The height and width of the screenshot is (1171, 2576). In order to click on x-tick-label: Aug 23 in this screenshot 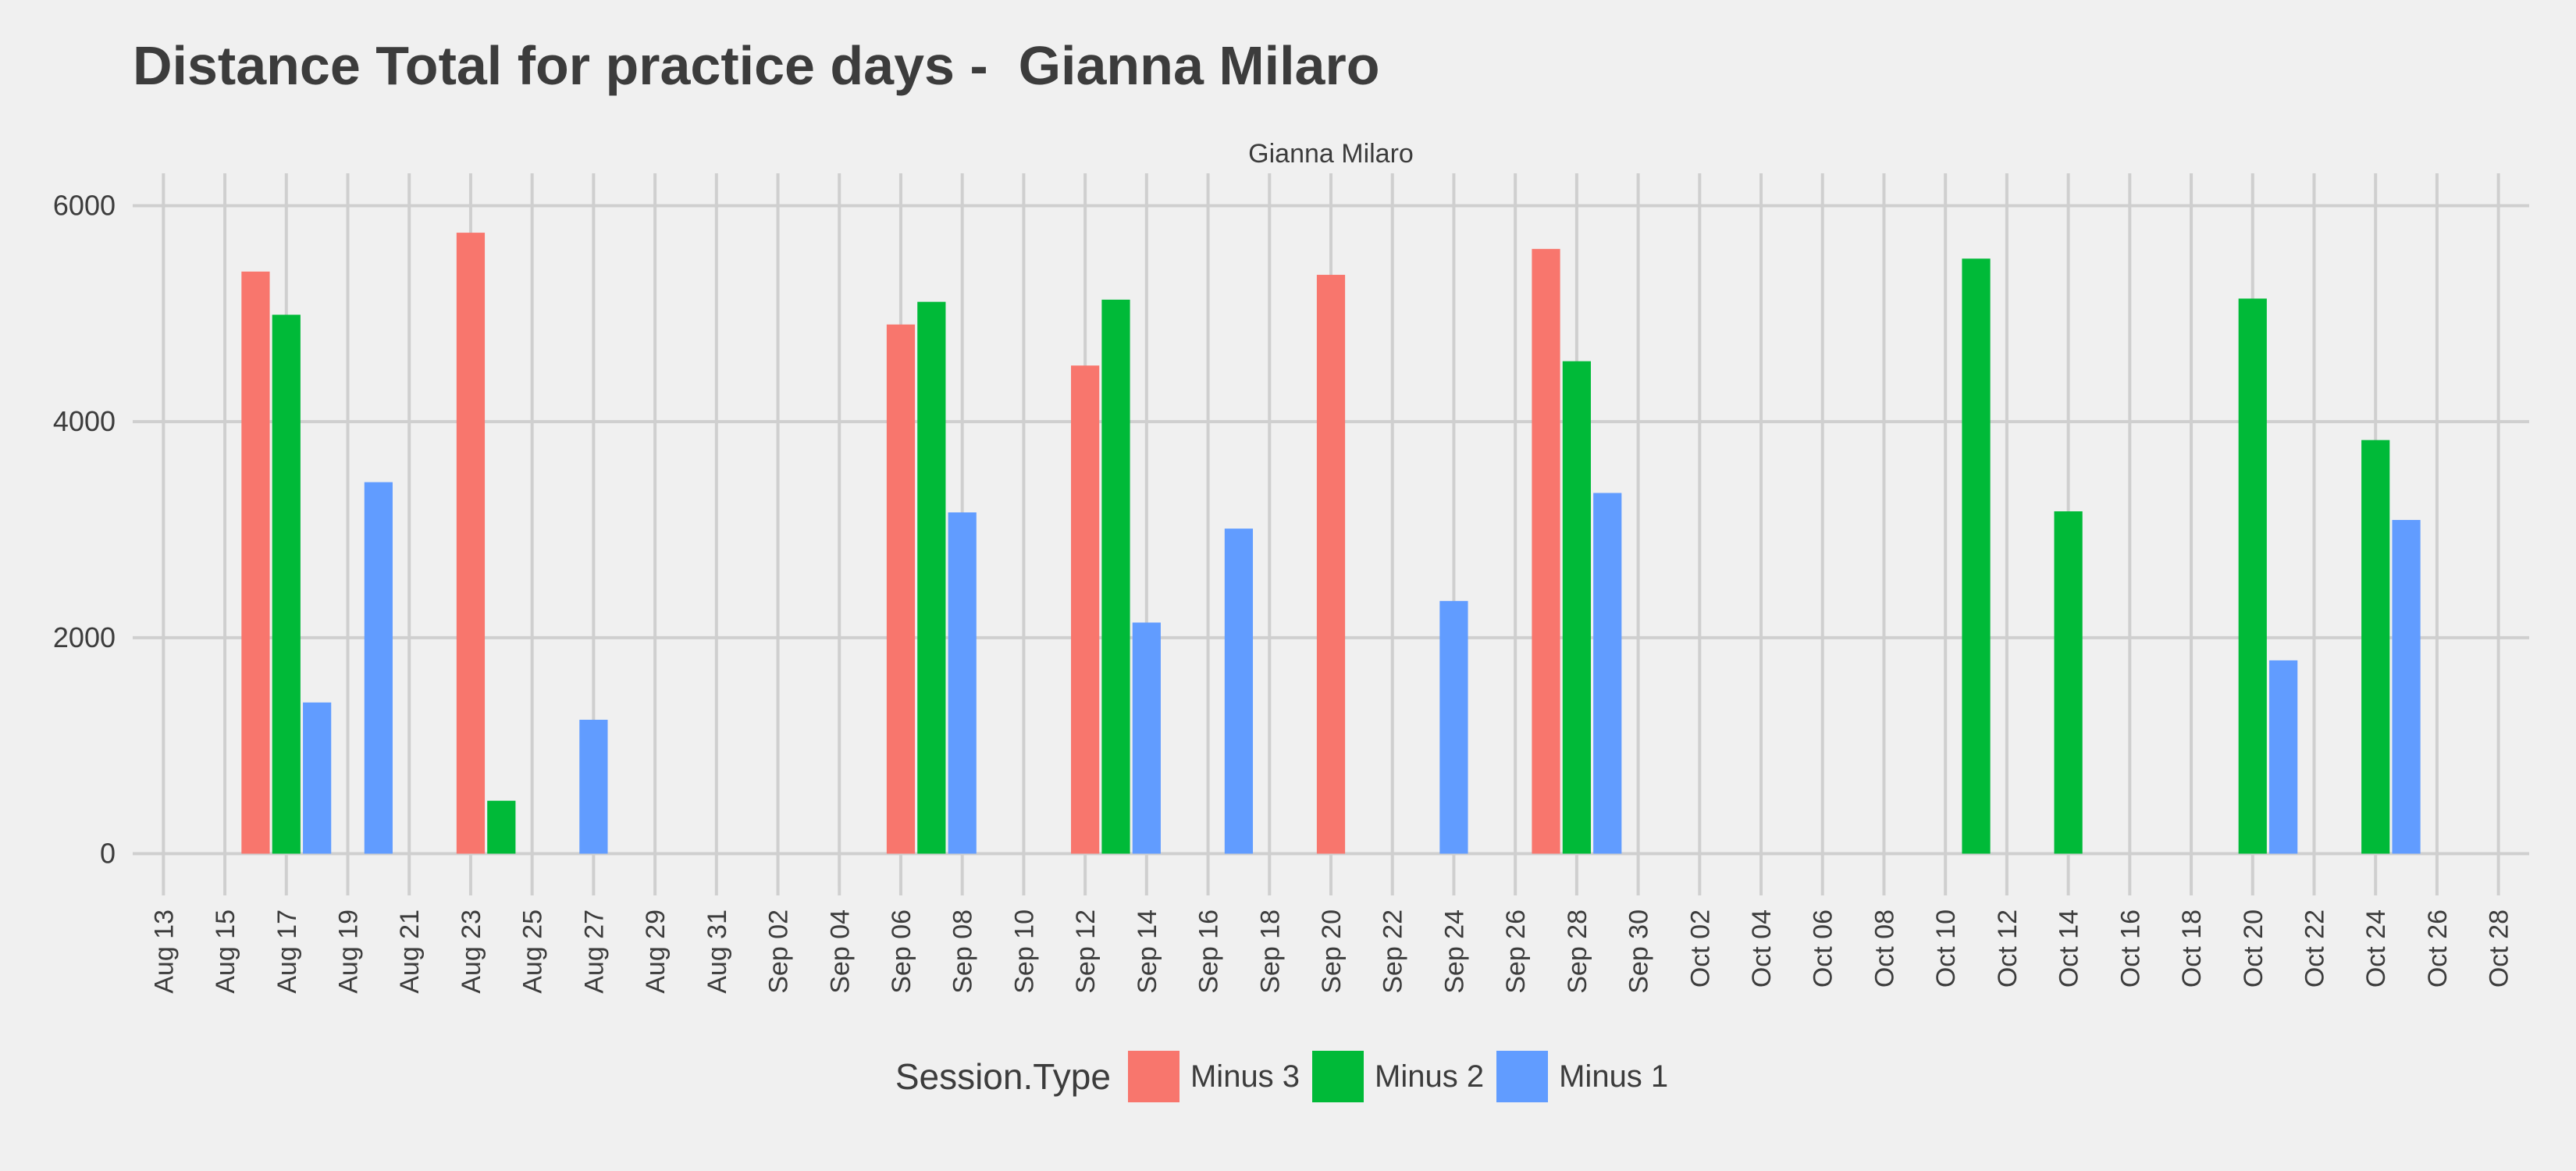, I will do `click(471, 951)`.